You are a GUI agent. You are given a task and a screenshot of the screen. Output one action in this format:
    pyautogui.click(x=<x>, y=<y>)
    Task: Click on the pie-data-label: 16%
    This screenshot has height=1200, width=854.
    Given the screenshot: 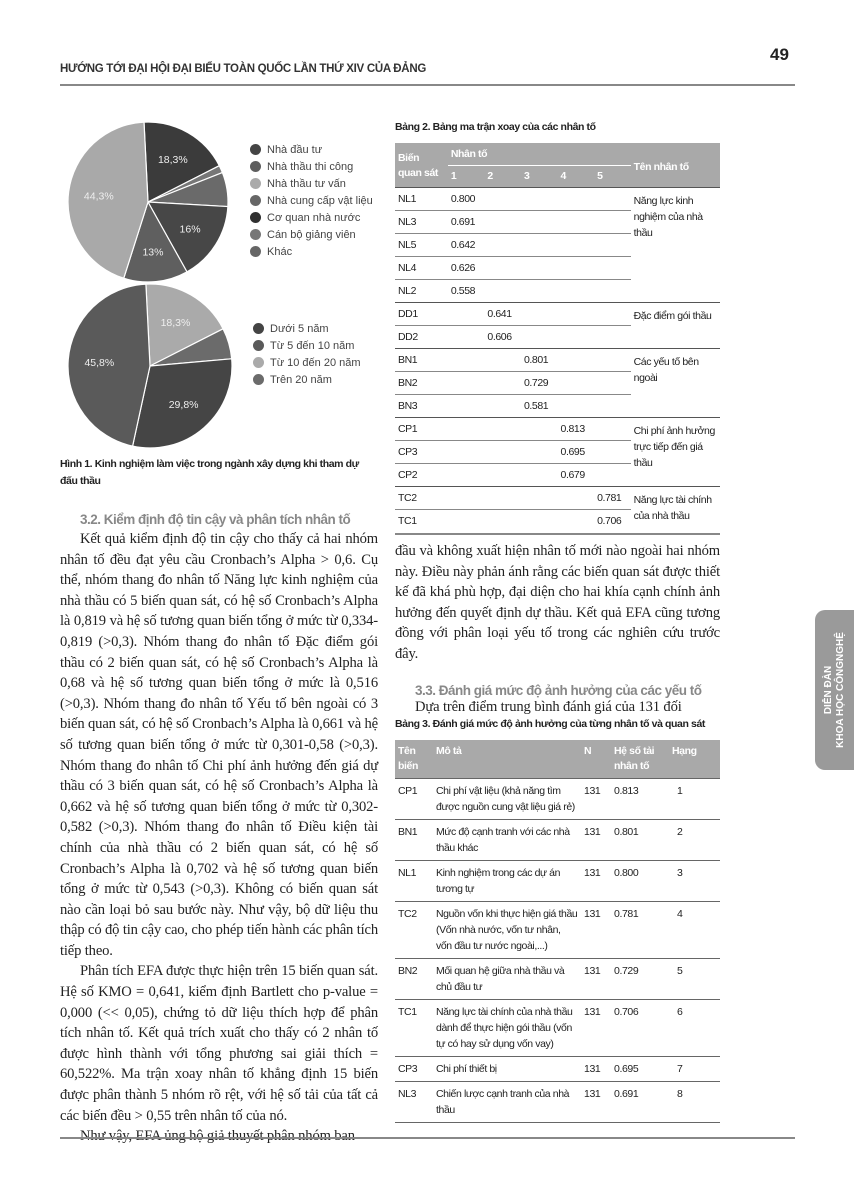 What is the action you would take?
    pyautogui.click(x=190, y=229)
    